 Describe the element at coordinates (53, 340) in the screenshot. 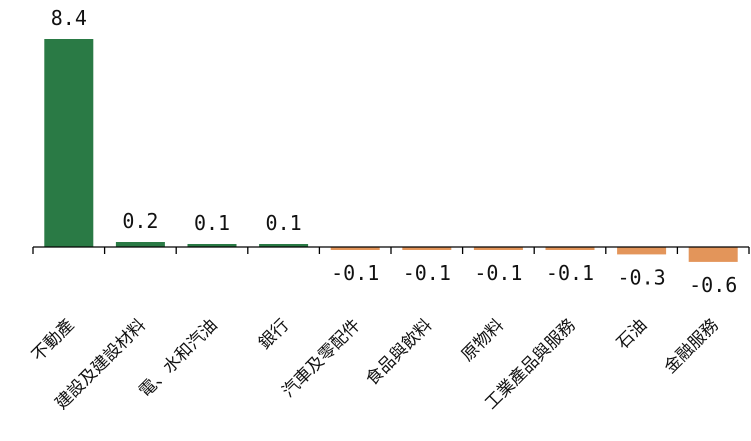

I see `category-label: 不動產` at that location.